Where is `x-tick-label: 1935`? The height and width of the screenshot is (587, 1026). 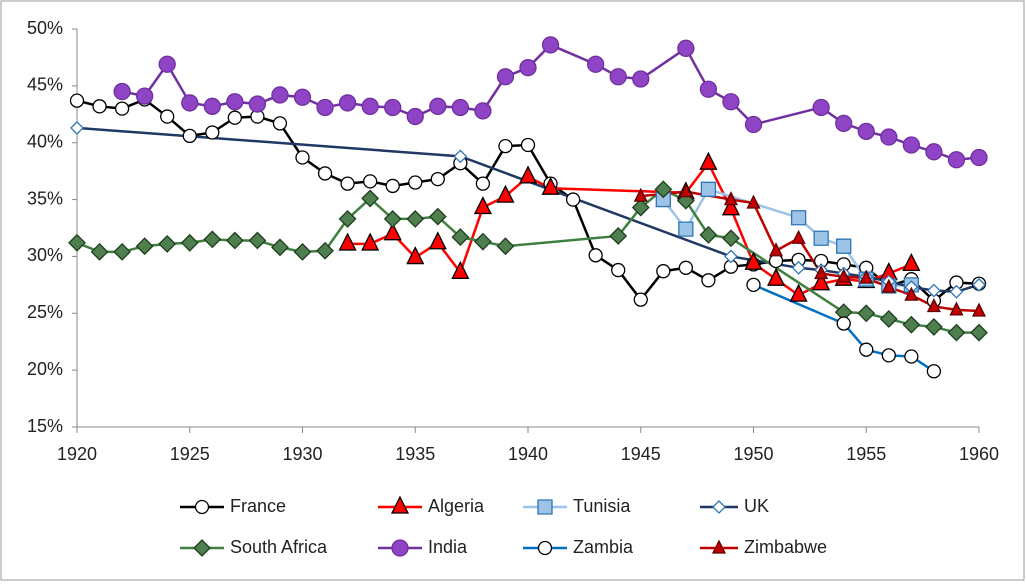
x-tick-label: 1935 is located at coordinates (415, 454).